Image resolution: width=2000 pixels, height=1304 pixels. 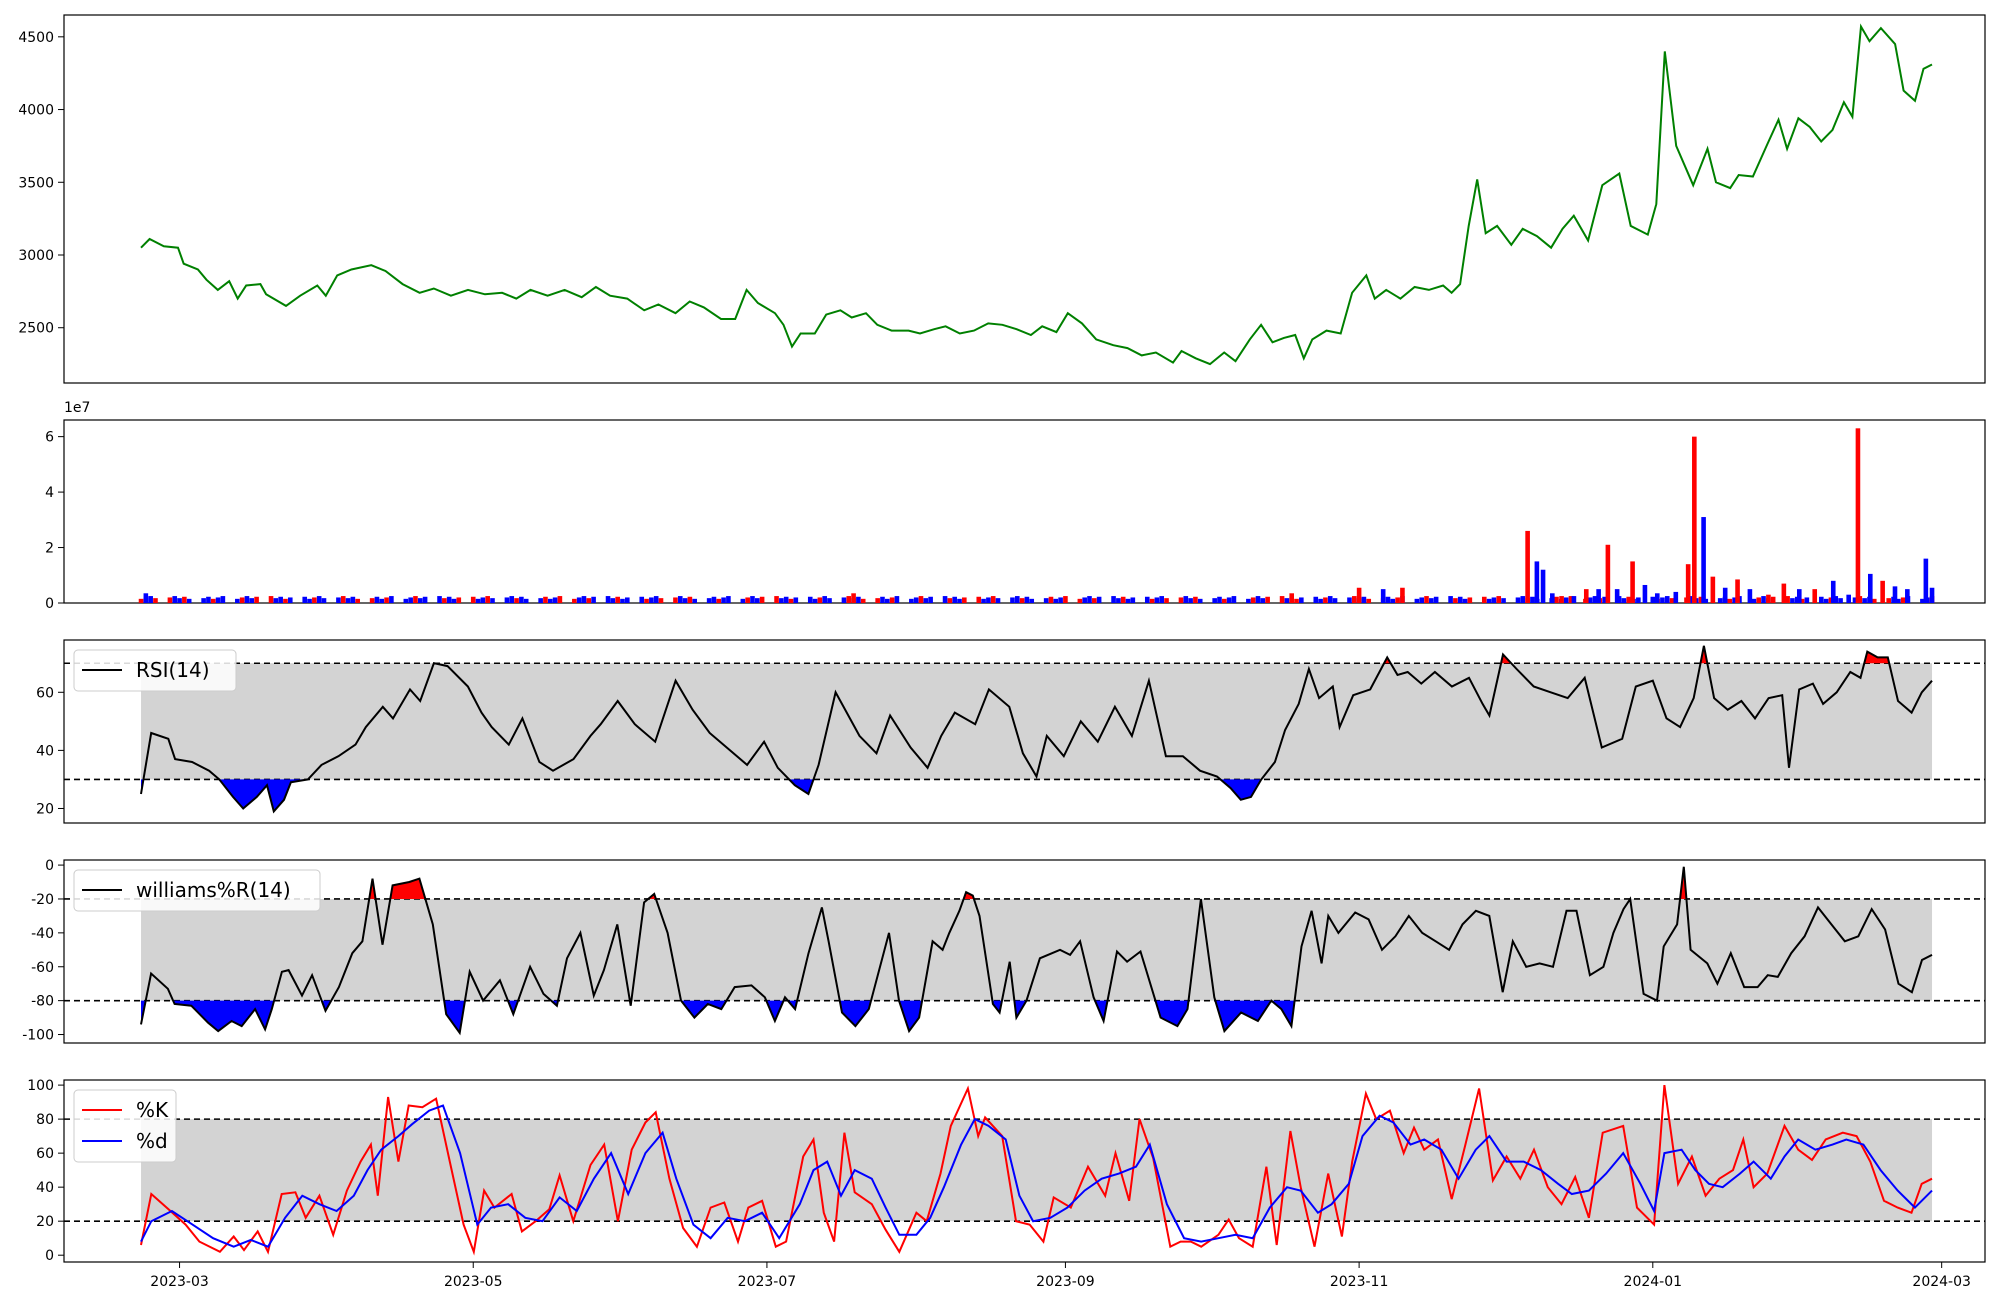 I want to click on stochastic-panel-frame, so click(x=1024, y=1171).